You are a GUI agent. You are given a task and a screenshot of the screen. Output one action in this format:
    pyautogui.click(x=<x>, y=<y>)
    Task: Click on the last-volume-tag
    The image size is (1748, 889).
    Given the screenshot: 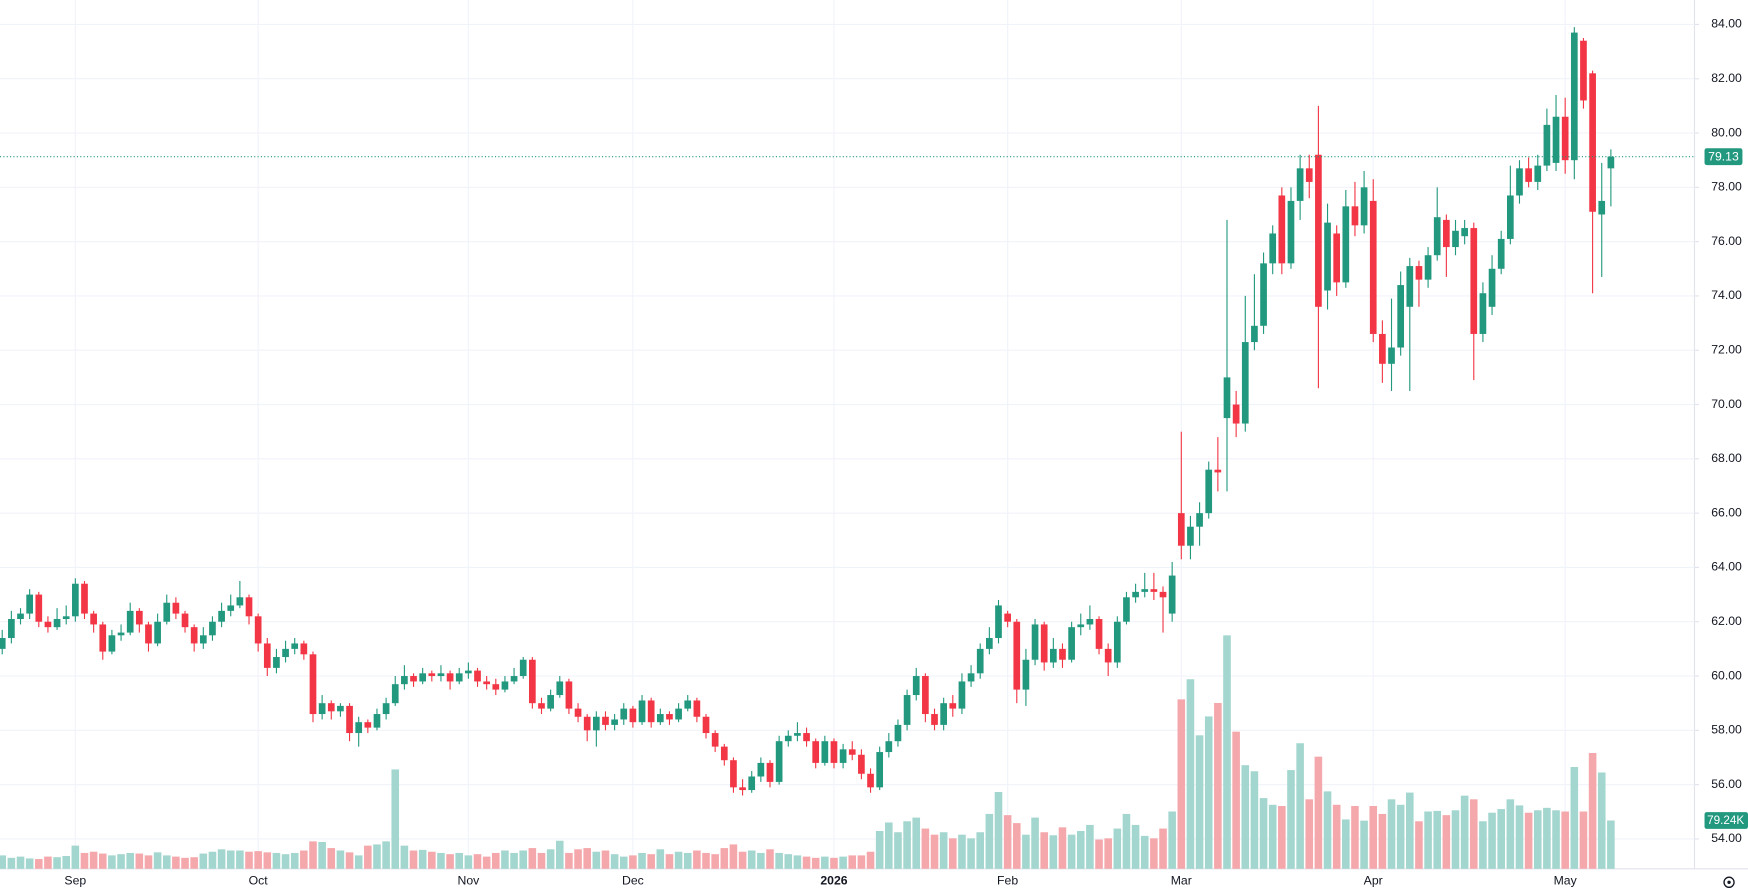 What is the action you would take?
    pyautogui.click(x=1726, y=820)
    